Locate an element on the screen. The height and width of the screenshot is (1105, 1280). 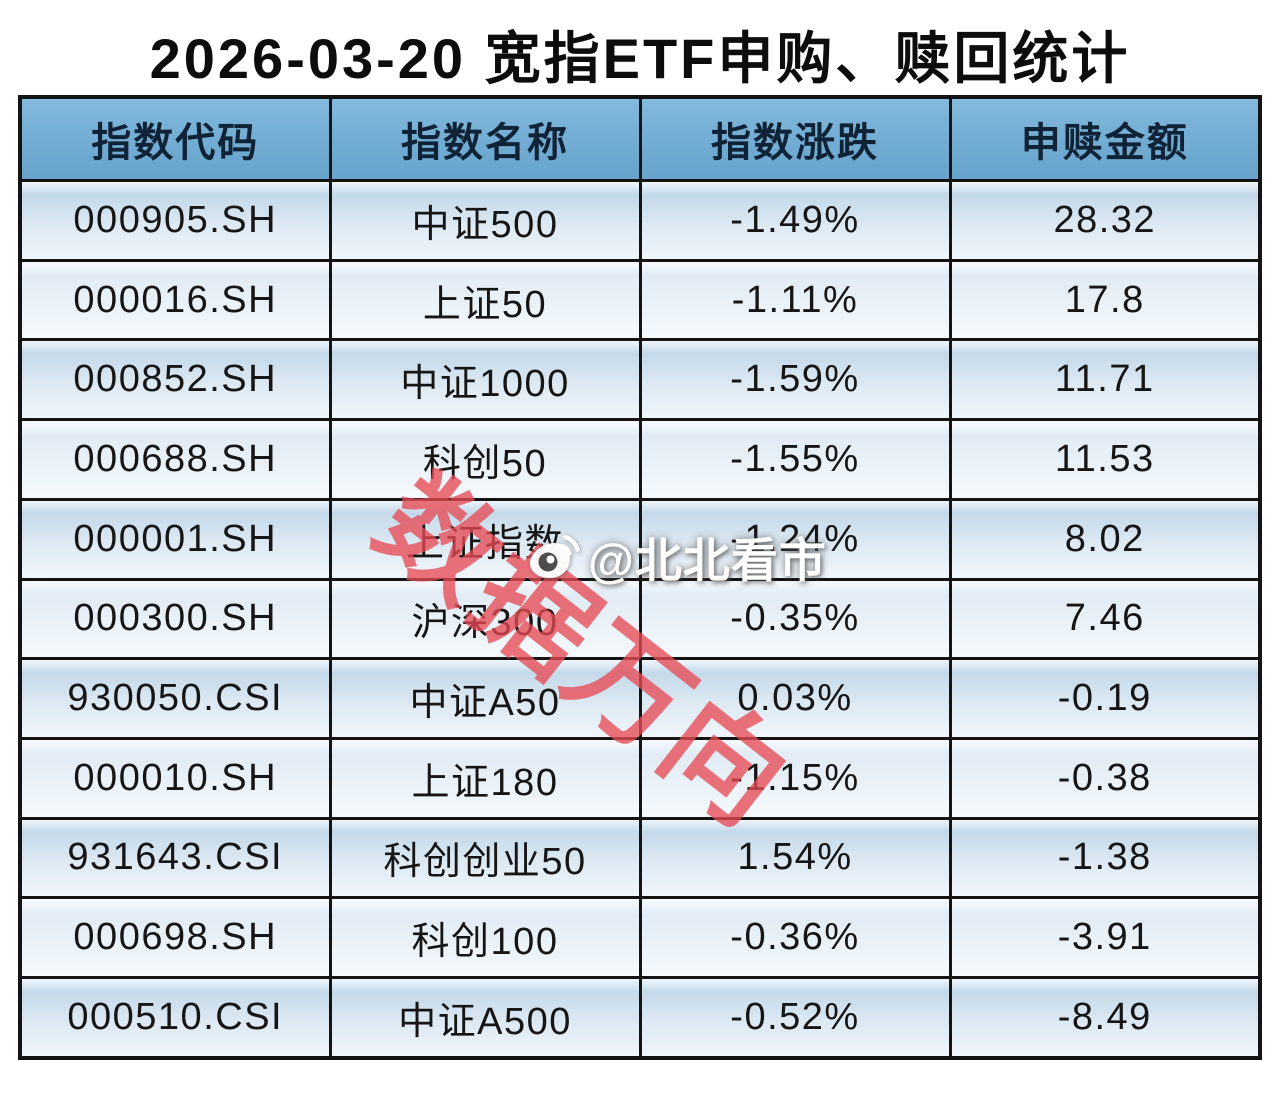
cell-index-name: 中证500 is located at coordinates (485, 220).